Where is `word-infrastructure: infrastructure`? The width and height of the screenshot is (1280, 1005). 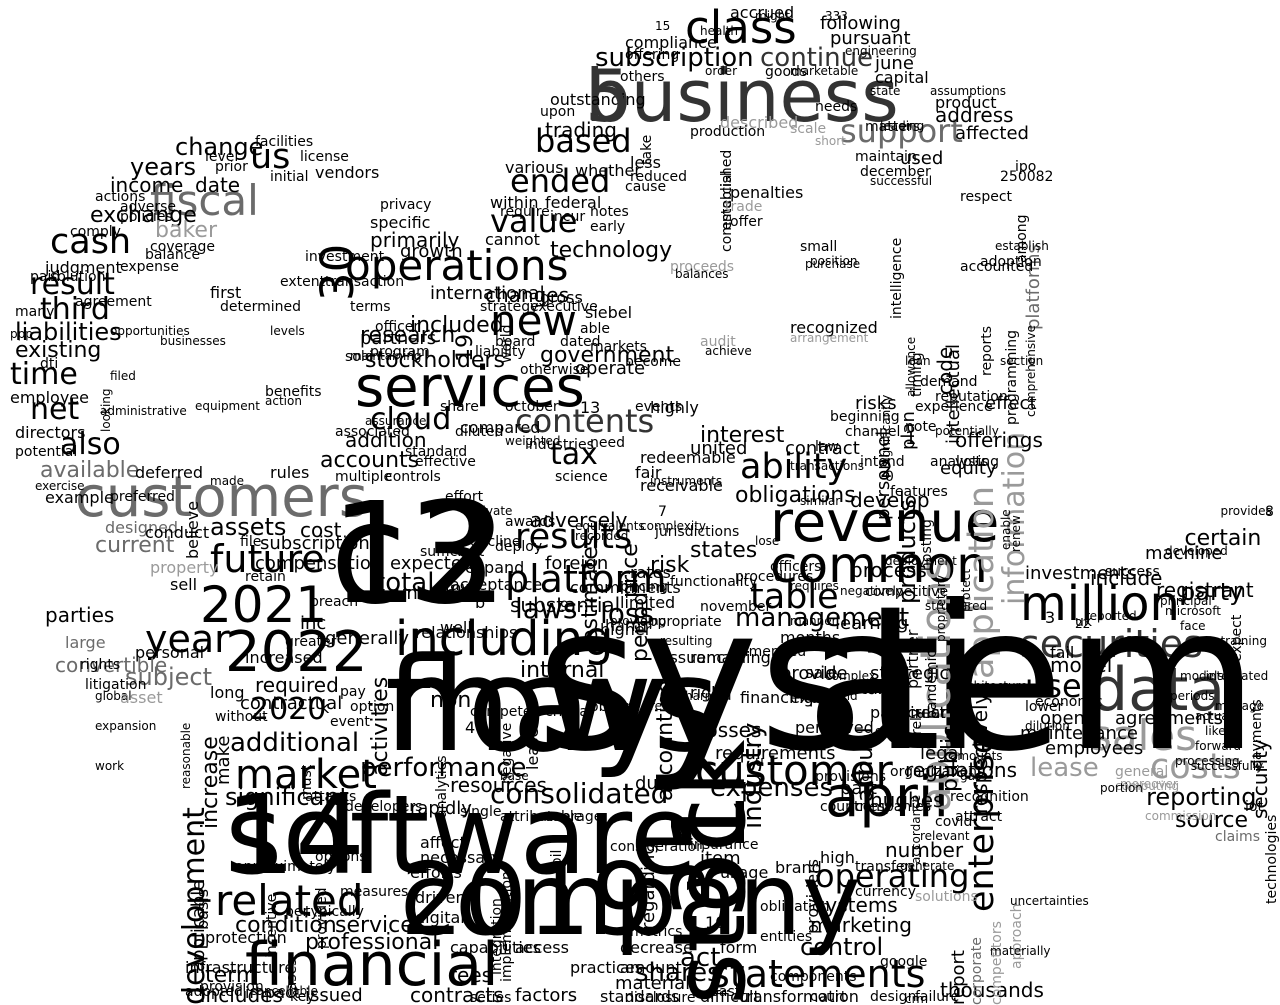 word-infrastructure: infrastructure is located at coordinates (240, 967).